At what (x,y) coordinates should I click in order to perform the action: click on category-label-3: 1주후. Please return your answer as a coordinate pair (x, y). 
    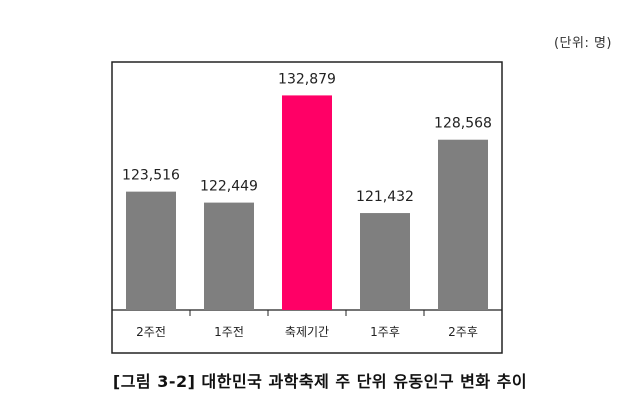
    Looking at the image, I should click on (385, 332).